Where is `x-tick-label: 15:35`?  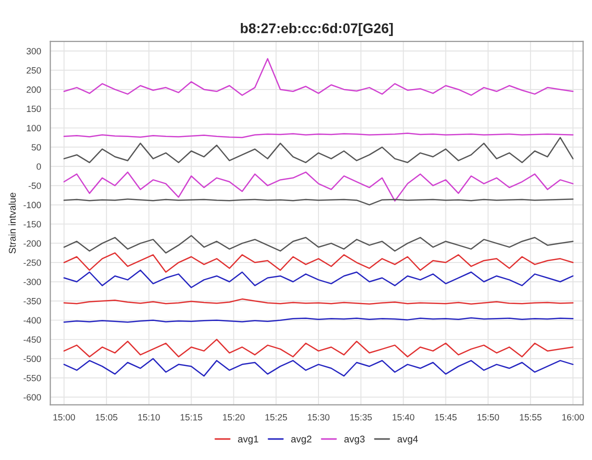 x-tick-label: 15:35 is located at coordinates (361, 417).